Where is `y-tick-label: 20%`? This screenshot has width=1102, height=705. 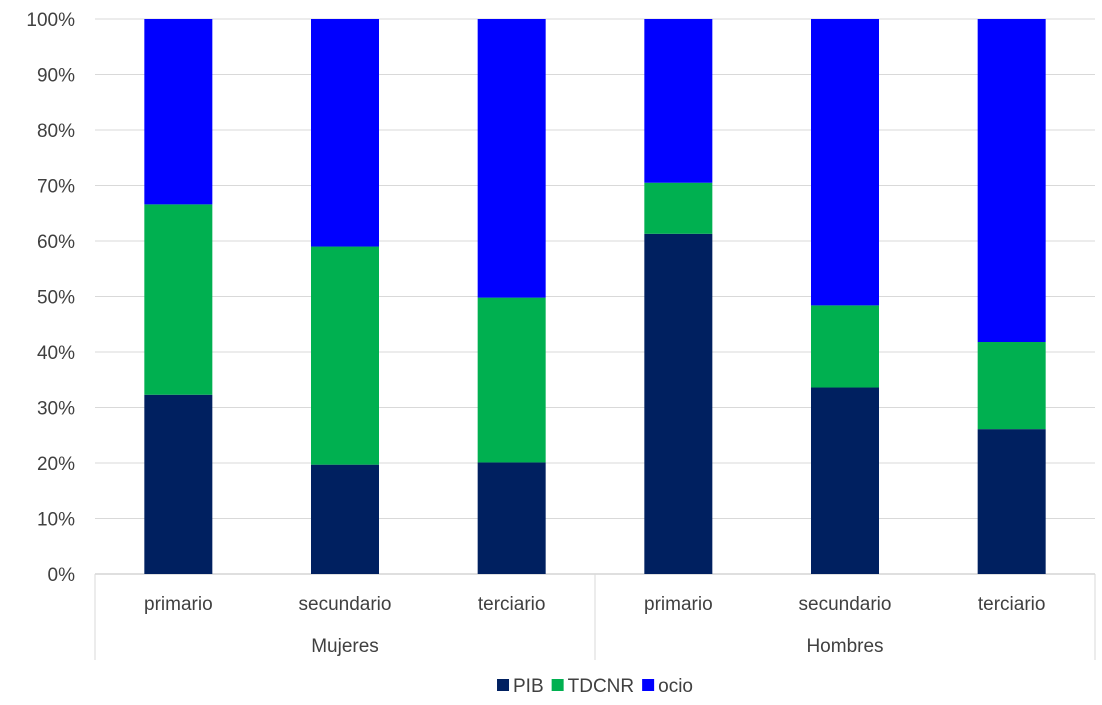
y-tick-label: 20% is located at coordinates (56, 464).